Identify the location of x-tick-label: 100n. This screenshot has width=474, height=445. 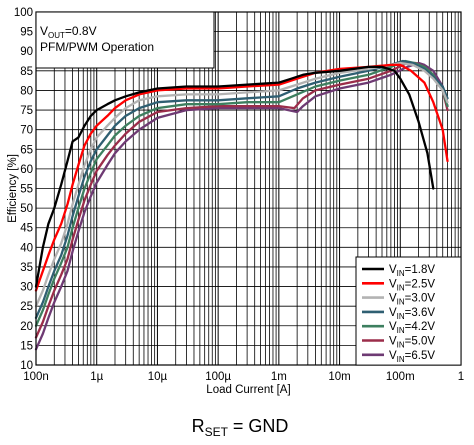
(36, 377).